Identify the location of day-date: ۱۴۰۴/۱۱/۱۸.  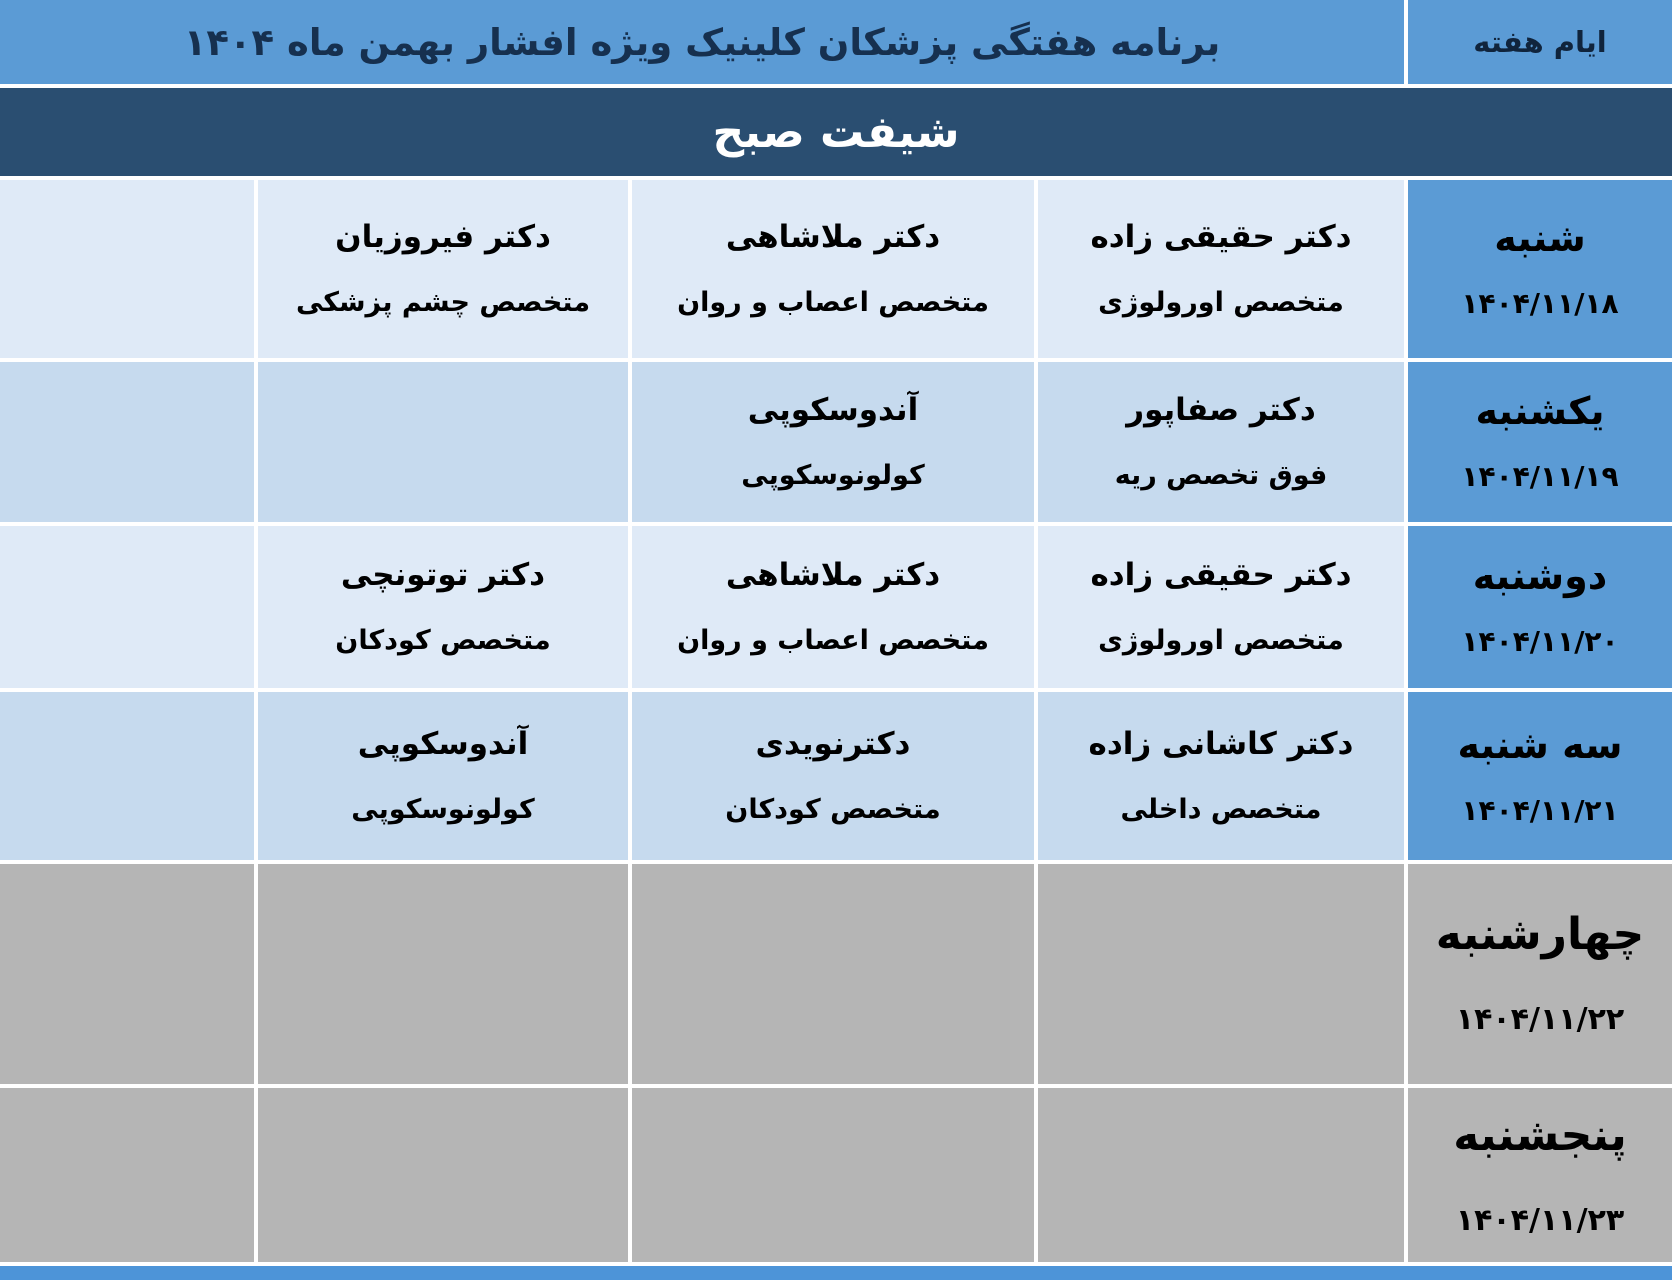
(1540, 304).